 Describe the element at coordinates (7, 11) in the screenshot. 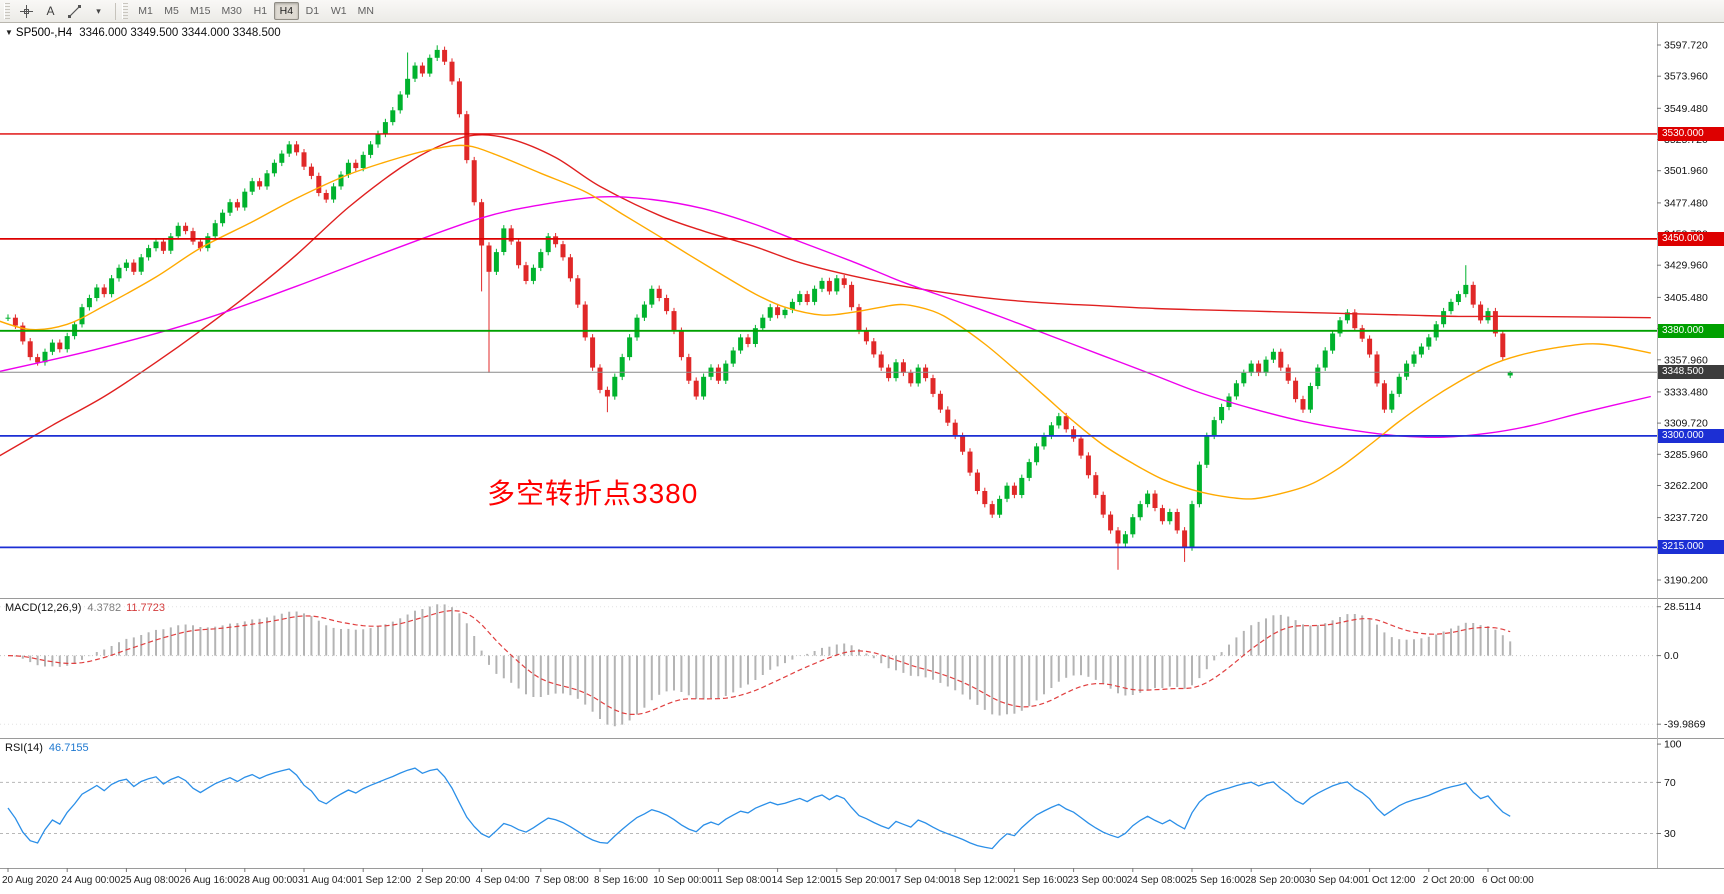

I see `toolbar-grip` at that location.